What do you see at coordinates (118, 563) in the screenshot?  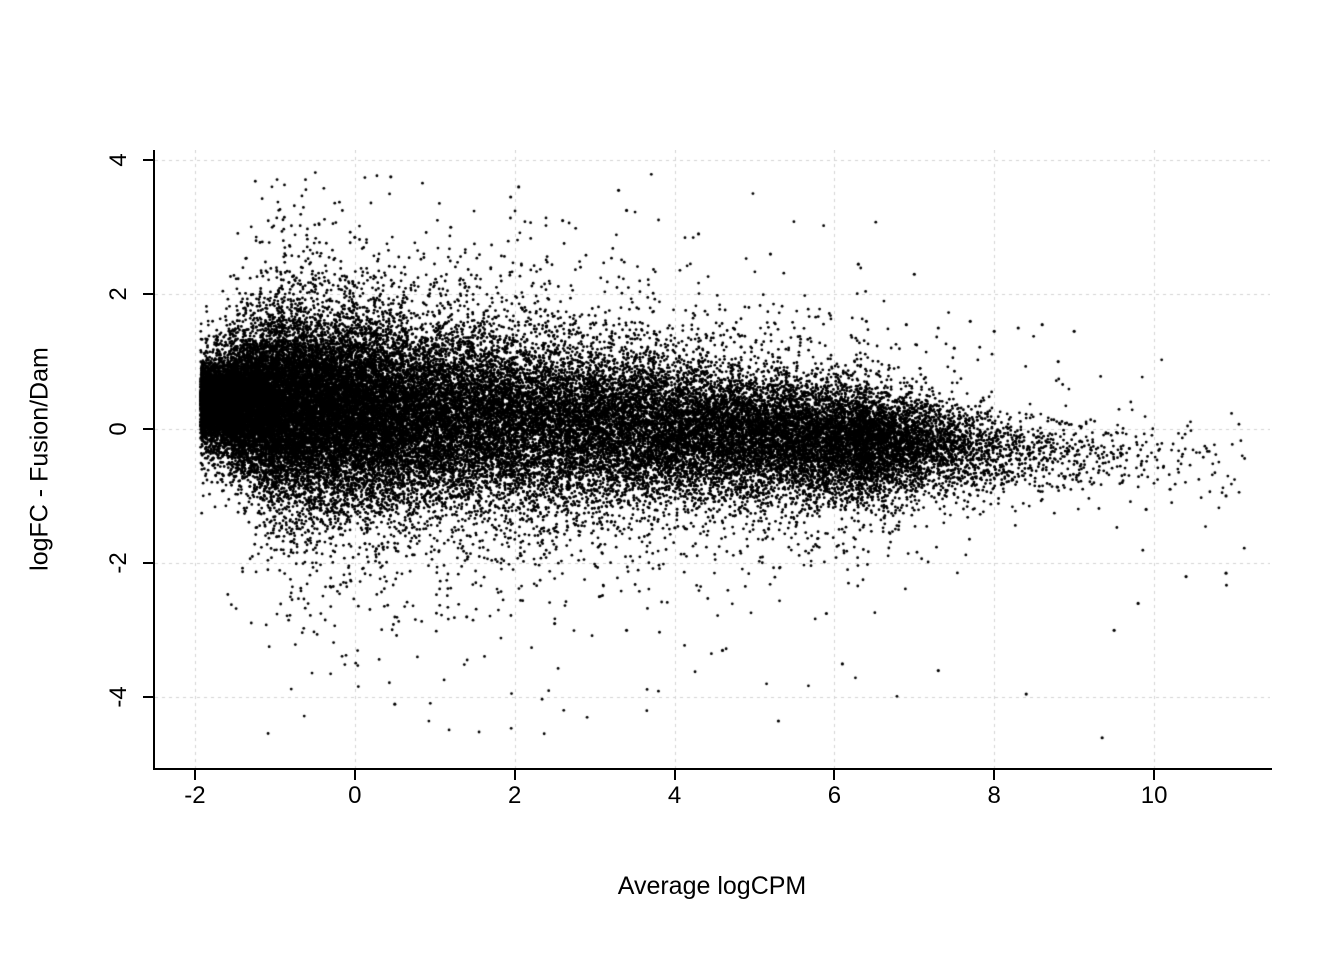 I see `y-tick-label--2: -2` at bounding box center [118, 563].